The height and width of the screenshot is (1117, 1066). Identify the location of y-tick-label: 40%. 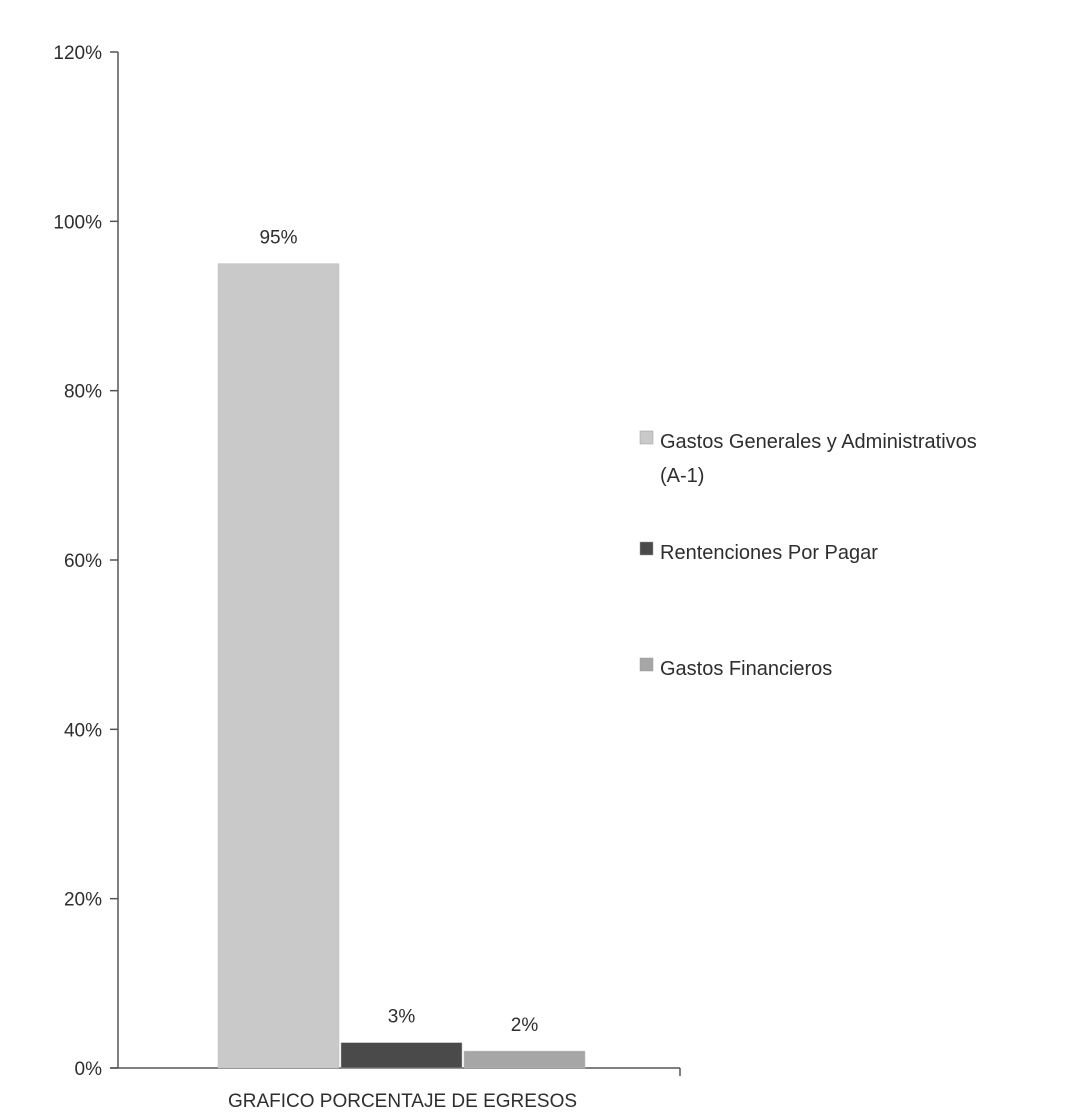
(83, 730).